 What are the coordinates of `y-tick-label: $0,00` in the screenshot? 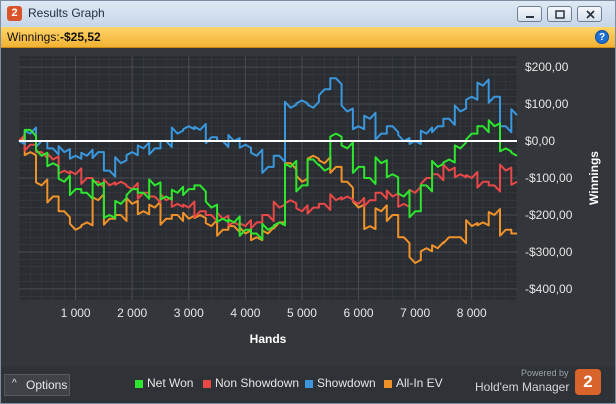 It's located at (540, 141).